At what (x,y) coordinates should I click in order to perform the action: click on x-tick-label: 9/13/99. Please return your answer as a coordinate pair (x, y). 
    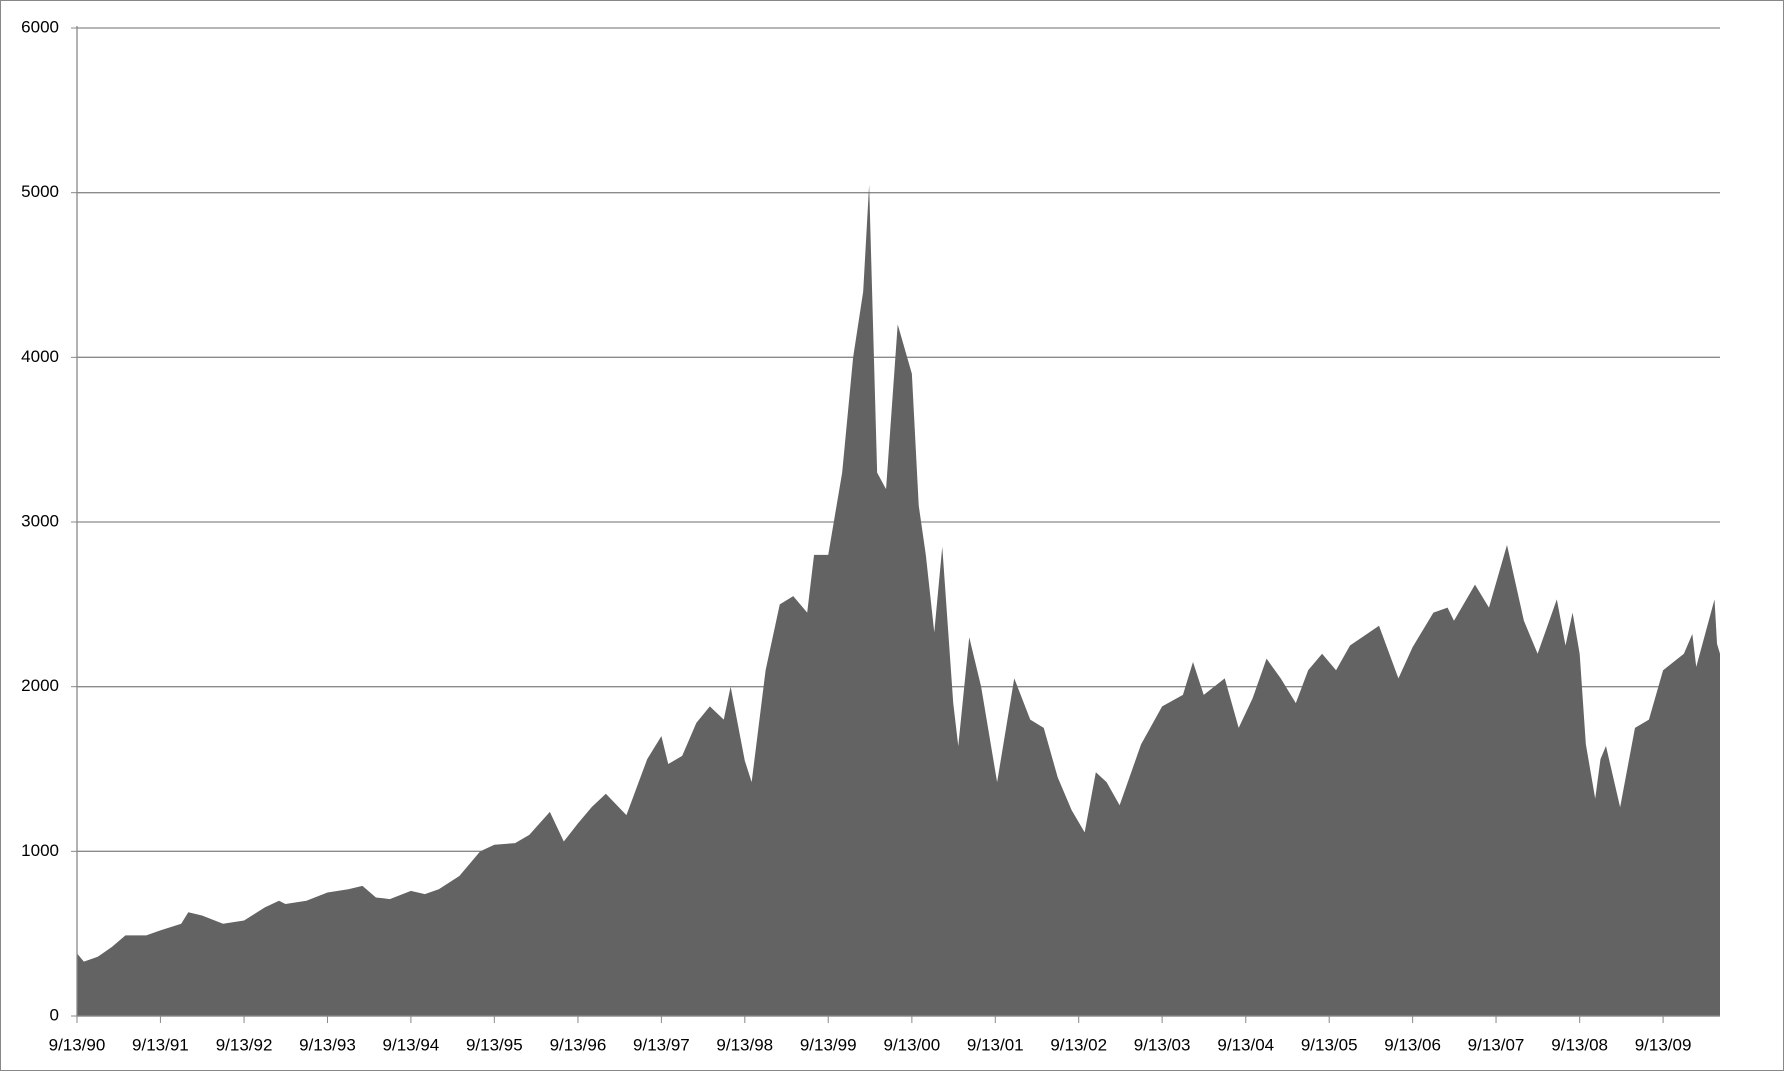
    Looking at the image, I should click on (828, 1044).